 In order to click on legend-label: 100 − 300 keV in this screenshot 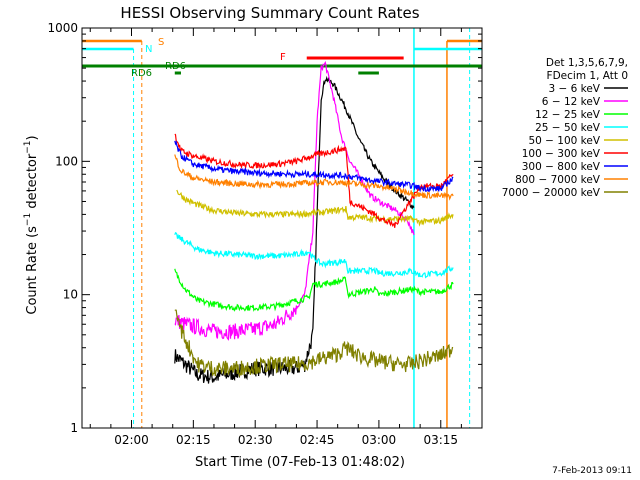, I will do `click(561, 154)`.